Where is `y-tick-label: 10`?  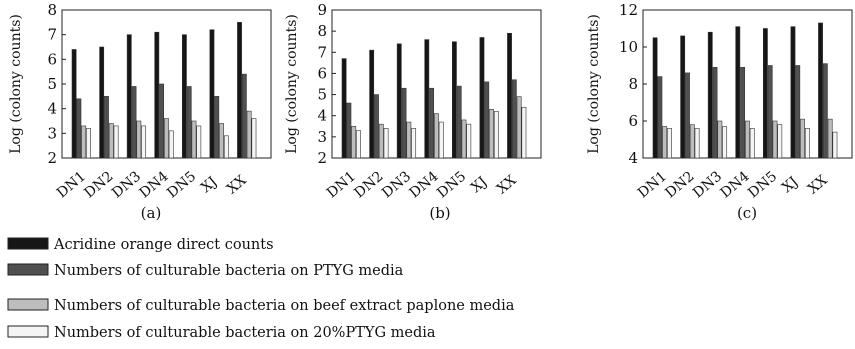
y-tick-label: 10 is located at coordinates (628, 47).